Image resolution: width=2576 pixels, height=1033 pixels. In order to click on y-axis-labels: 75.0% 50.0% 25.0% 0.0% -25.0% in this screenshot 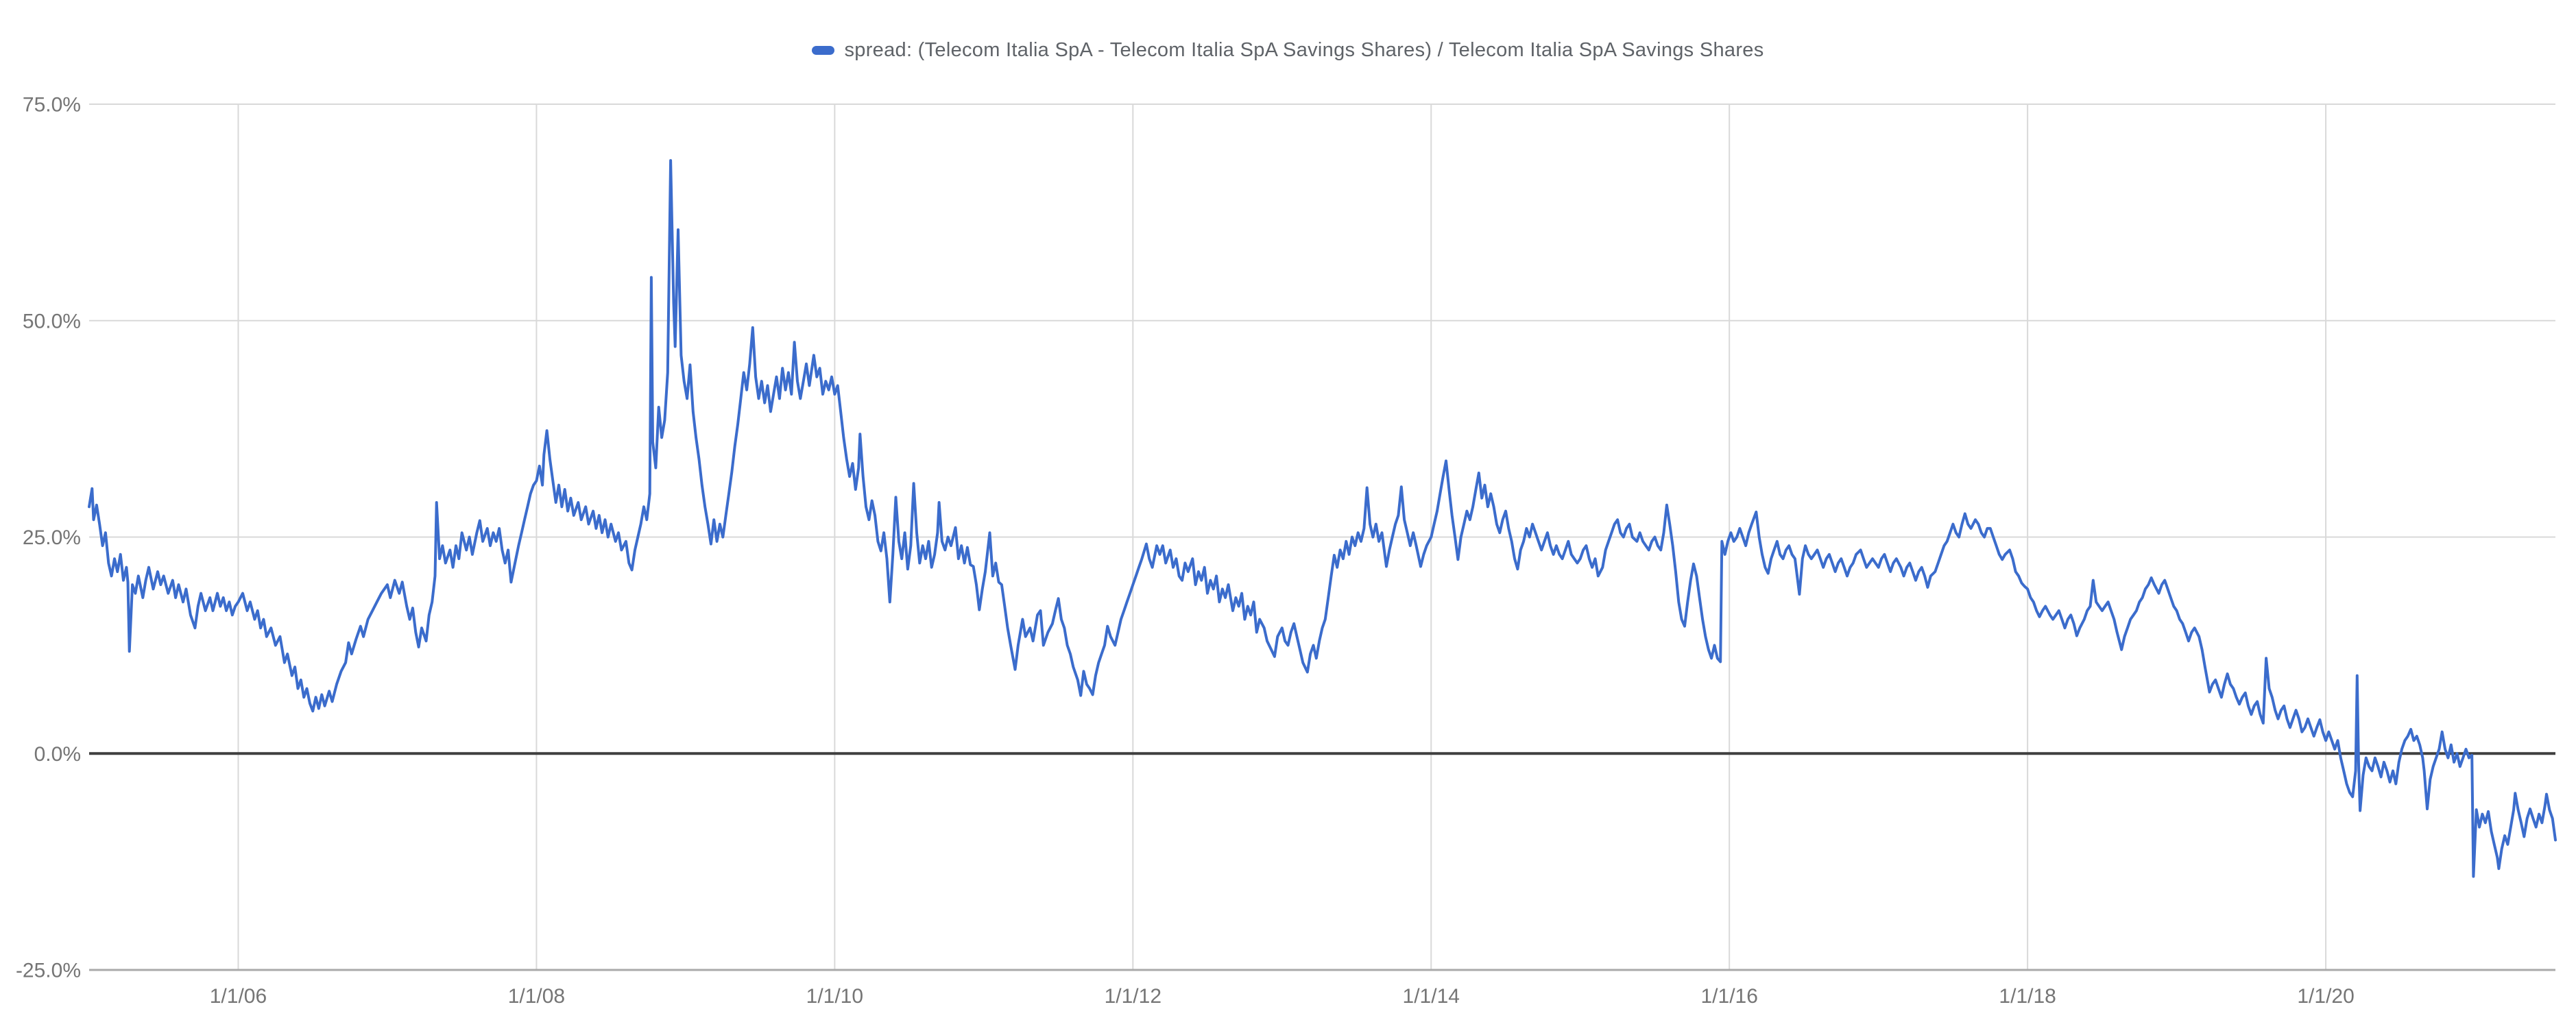, I will do `click(49, 538)`.